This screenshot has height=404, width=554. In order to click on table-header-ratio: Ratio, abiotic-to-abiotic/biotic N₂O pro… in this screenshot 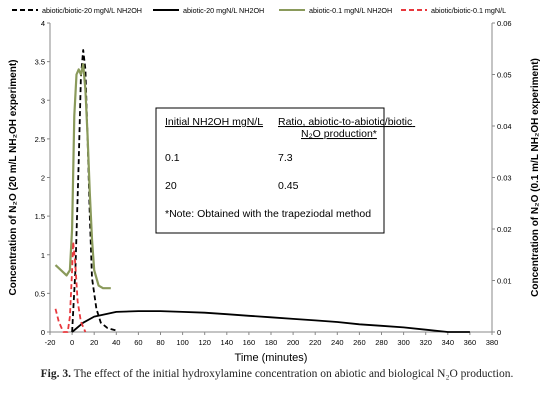, I will do `click(346, 128)`.